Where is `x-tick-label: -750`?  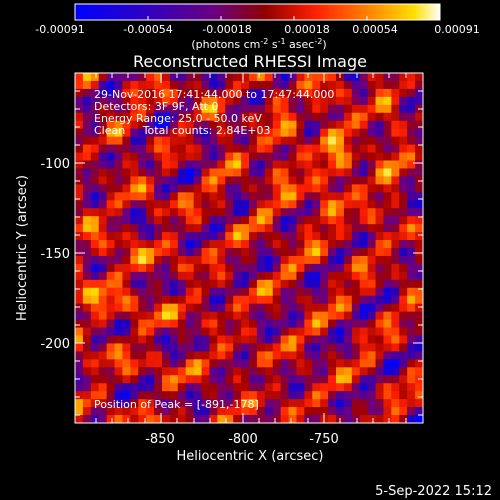
x-tick-label: -750 is located at coordinates (324, 439).